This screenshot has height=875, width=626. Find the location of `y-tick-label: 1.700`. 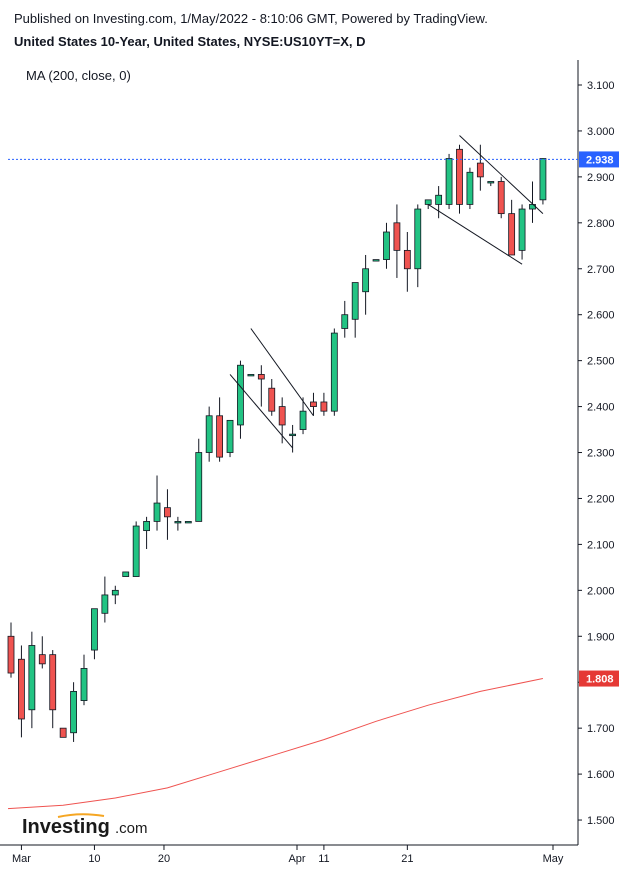

y-tick-label: 1.700 is located at coordinates (601, 729).